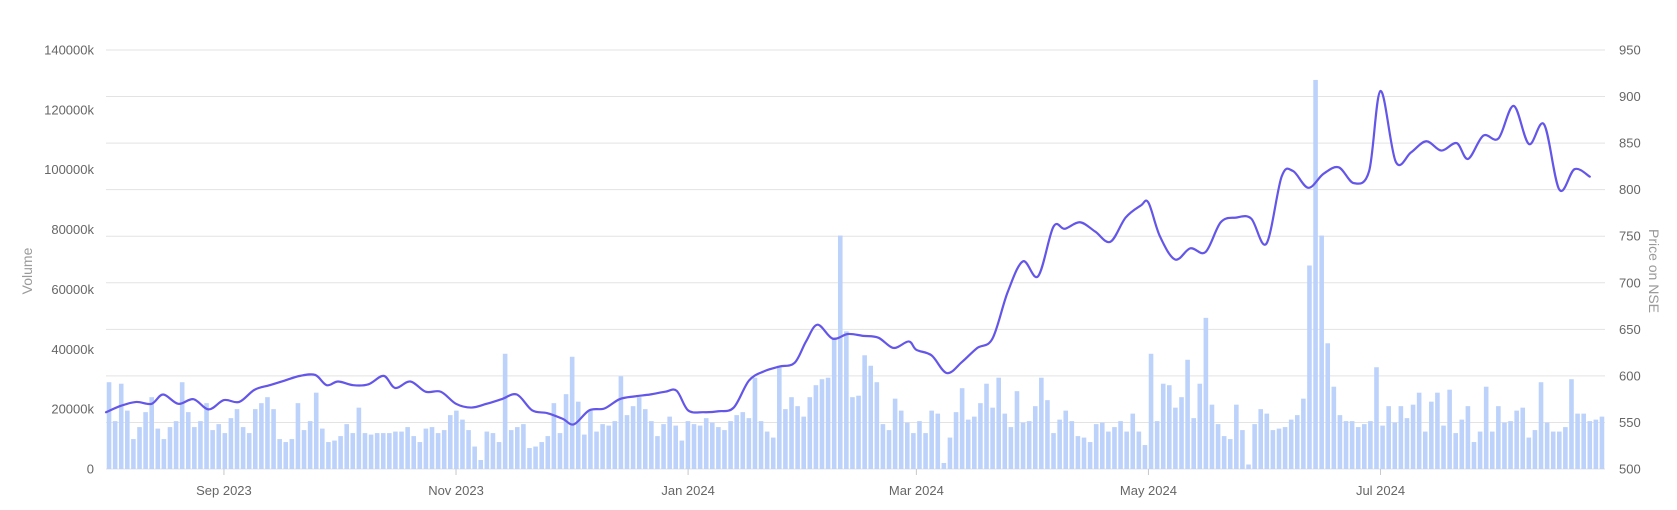 The height and width of the screenshot is (510, 1677). Describe the element at coordinates (72, 409) in the screenshot. I see `y-left-tick-label: 20000k` at that location.